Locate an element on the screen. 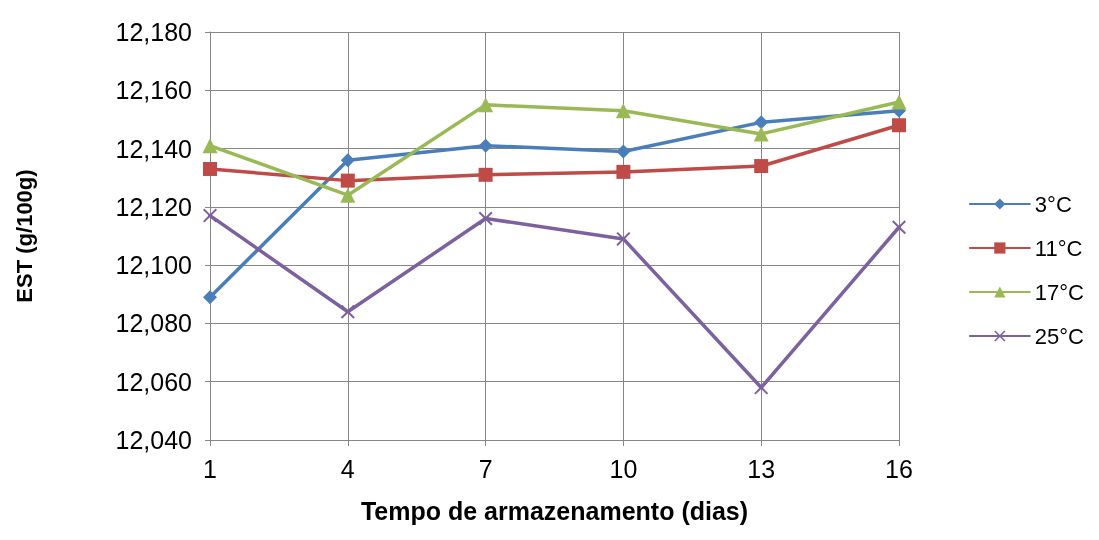  x-axis-title: Tempo de armazenamento (dias) is located at coordinates (554, 510).